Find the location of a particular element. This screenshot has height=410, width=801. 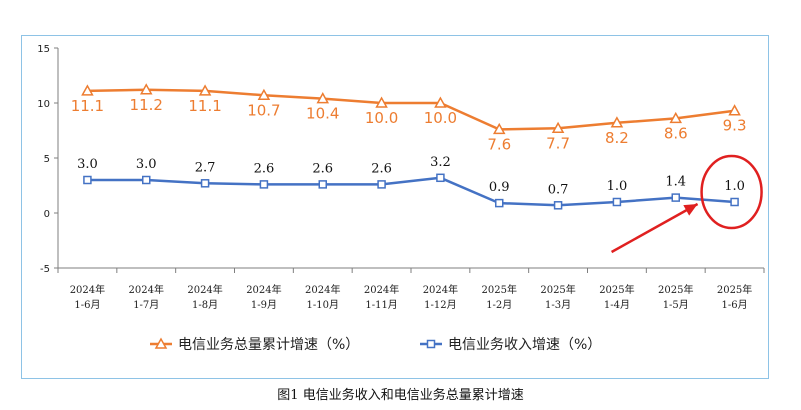

annotation-arrow-shaft is located at coordinates (654, 228).